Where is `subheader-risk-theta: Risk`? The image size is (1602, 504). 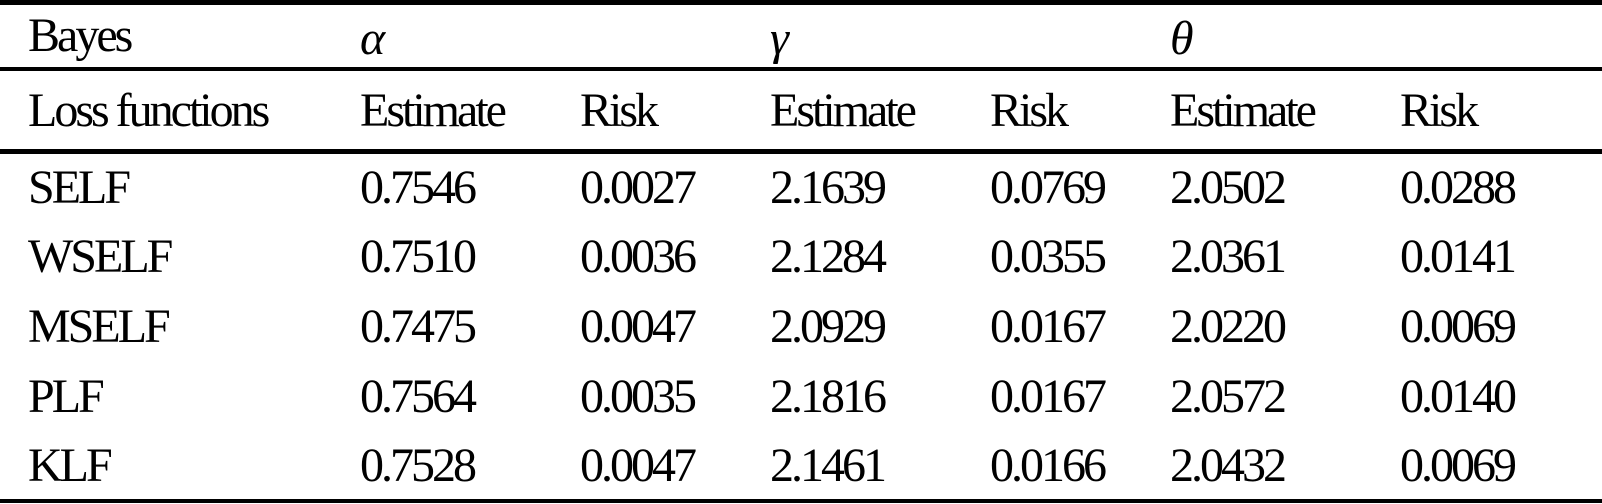 subheader-risk-theta: Risk is located at coordinates (1501, 111).